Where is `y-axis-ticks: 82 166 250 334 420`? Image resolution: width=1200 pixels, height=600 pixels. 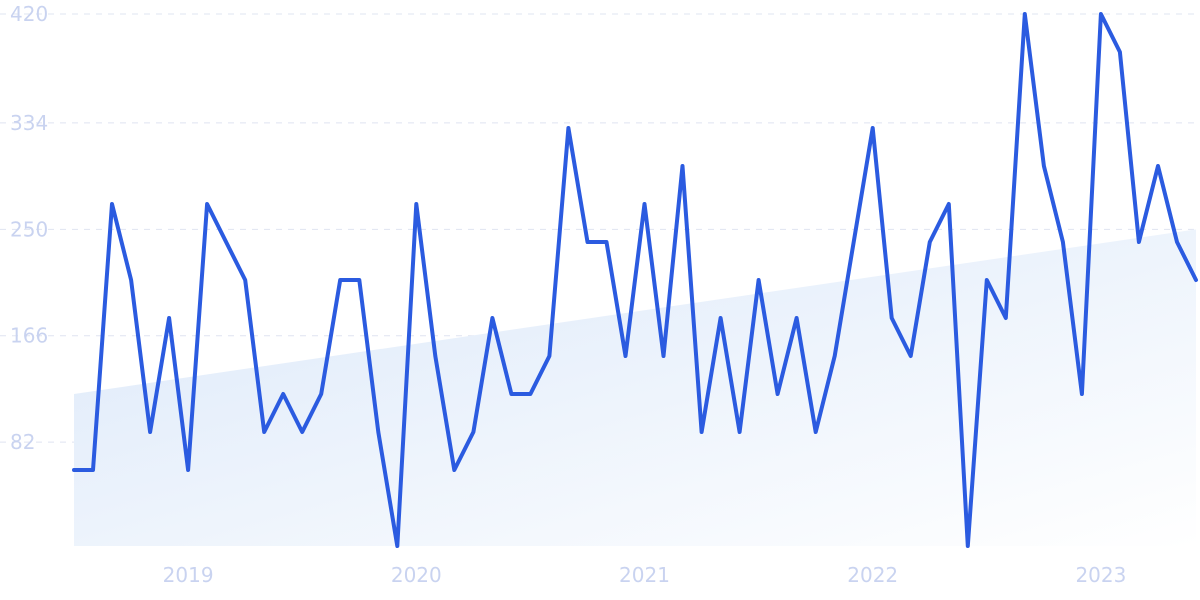 y-axis-ticks: 82 166 250 334 420 is located at coordinates (29, 228).